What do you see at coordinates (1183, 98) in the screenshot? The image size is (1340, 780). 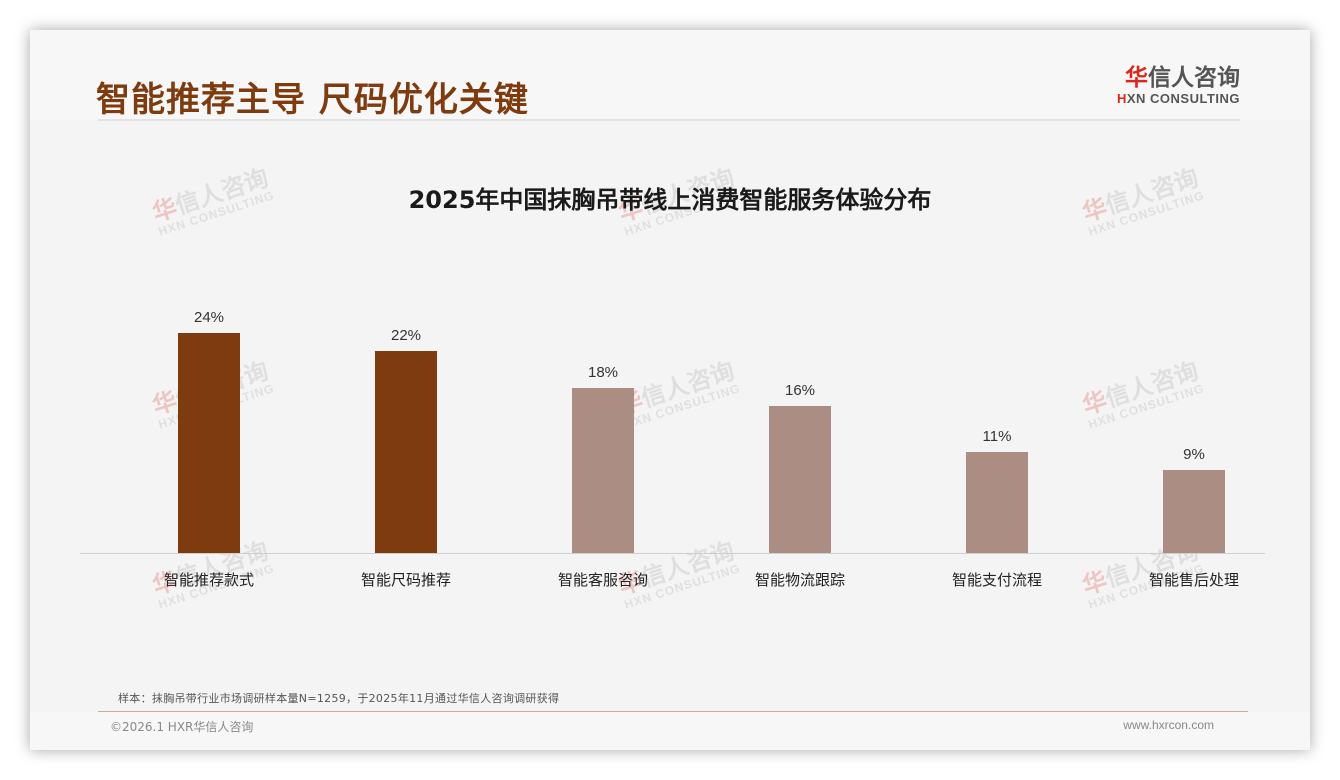 I see `logo-en-text: XN CONSULTING` at bounding box center [1183, 98].